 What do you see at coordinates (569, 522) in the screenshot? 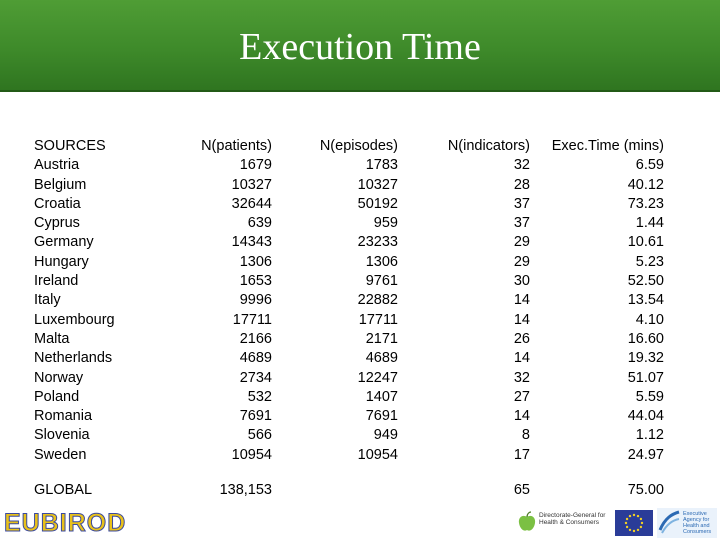
I see `dg-text-line-2: Health & Consumers` at bounding box center [569, 522].